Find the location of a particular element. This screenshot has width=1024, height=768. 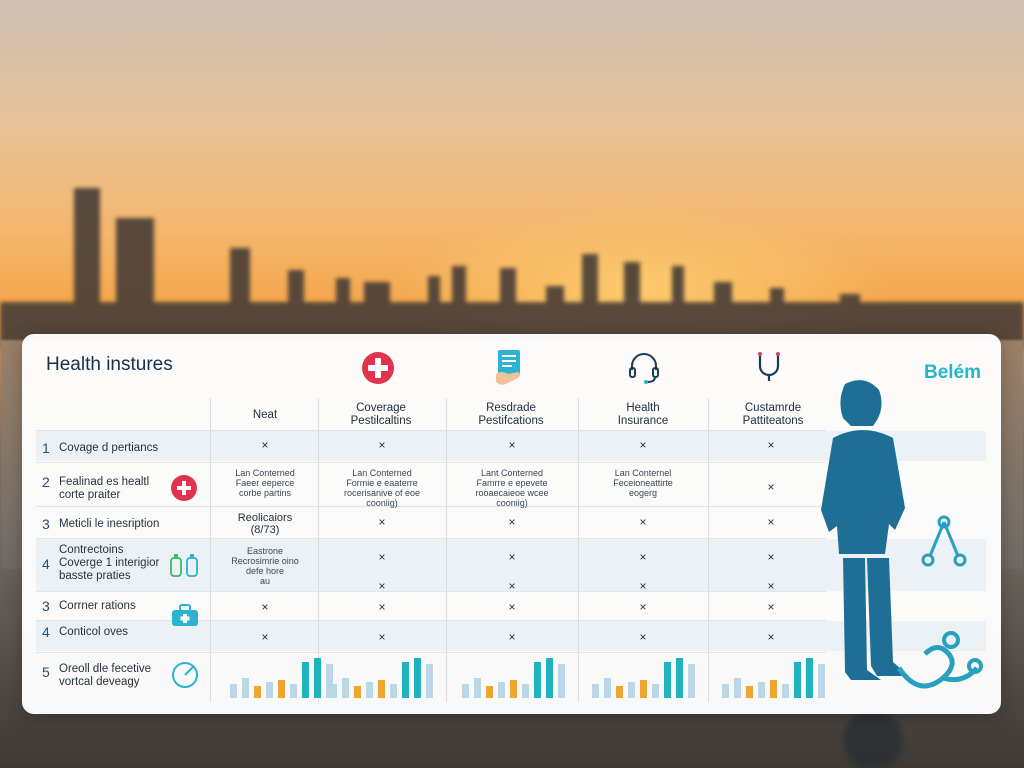

headset-icon is located at coordinates (644, 368).